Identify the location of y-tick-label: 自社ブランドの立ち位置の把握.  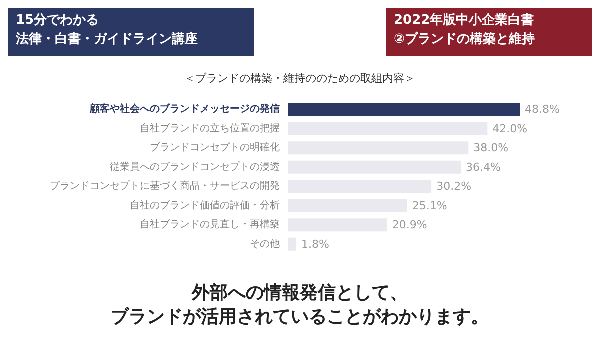
(210, 128).